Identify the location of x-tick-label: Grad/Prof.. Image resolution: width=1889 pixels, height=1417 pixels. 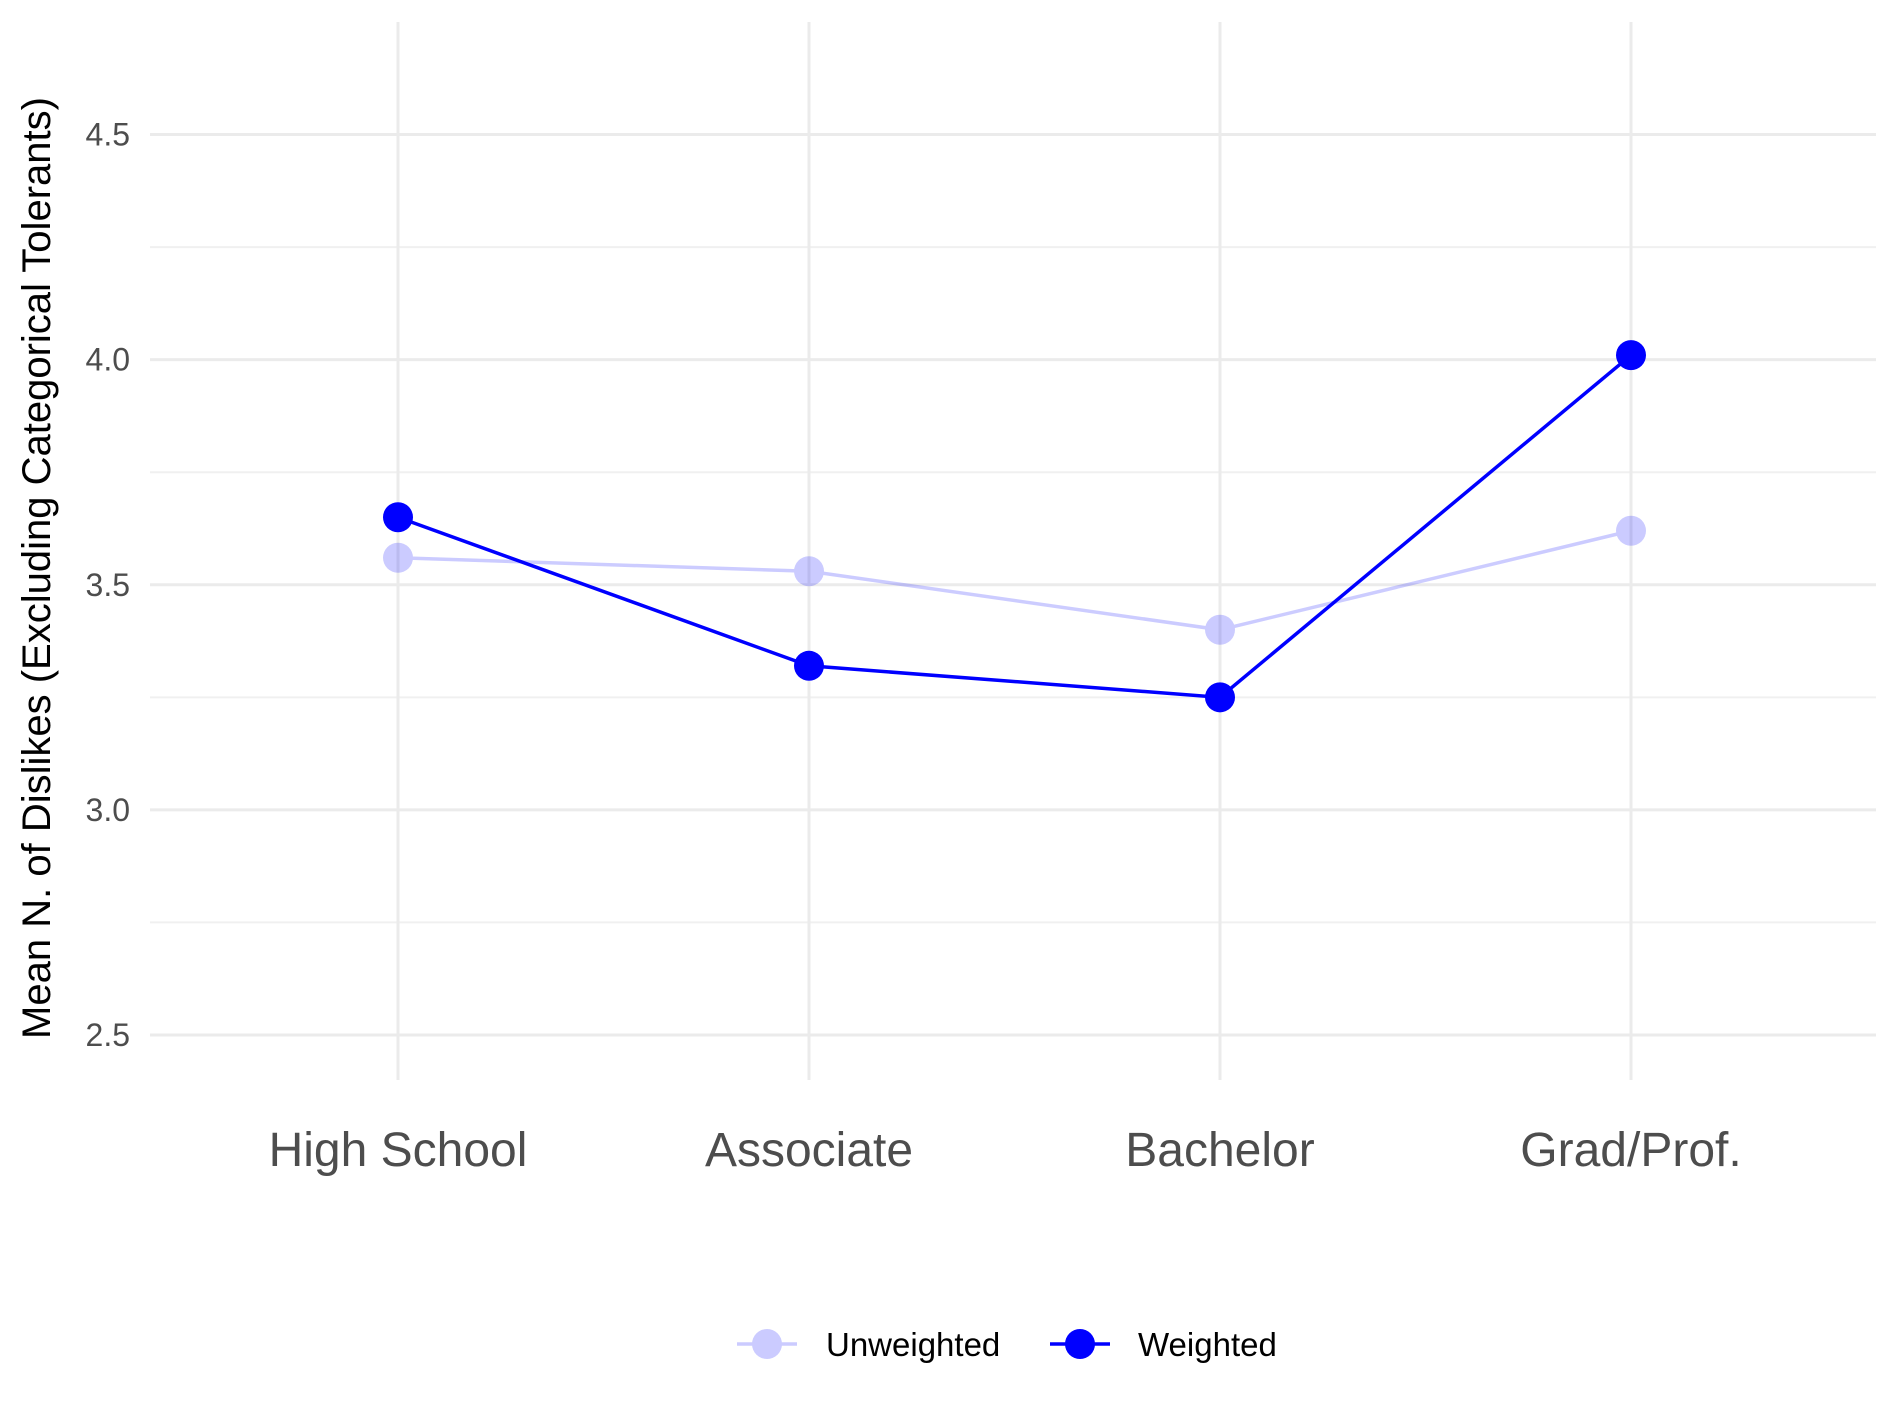
(1630, 1150).